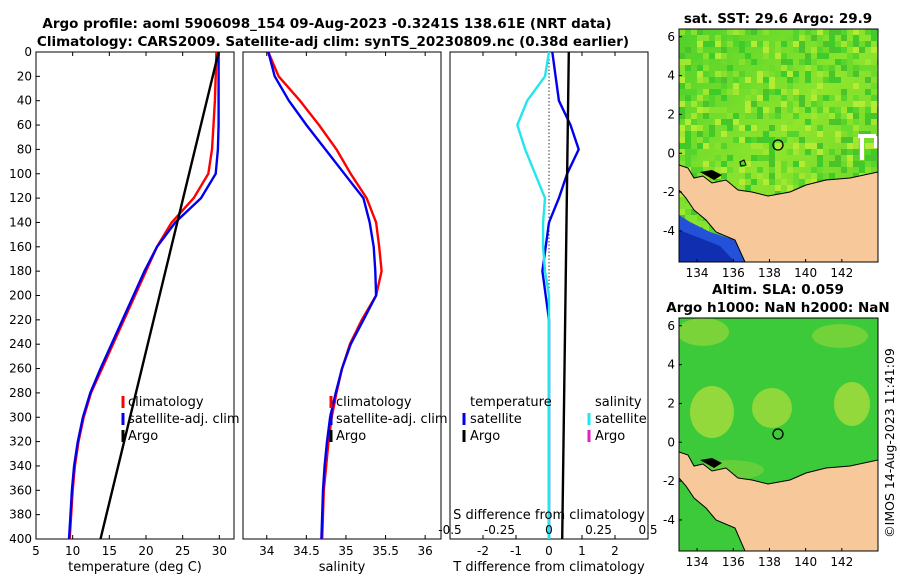  Describe the element at coordinates (621, 419) in the screenshot. I see `legend-label-s-satellite: satellite` at that location.